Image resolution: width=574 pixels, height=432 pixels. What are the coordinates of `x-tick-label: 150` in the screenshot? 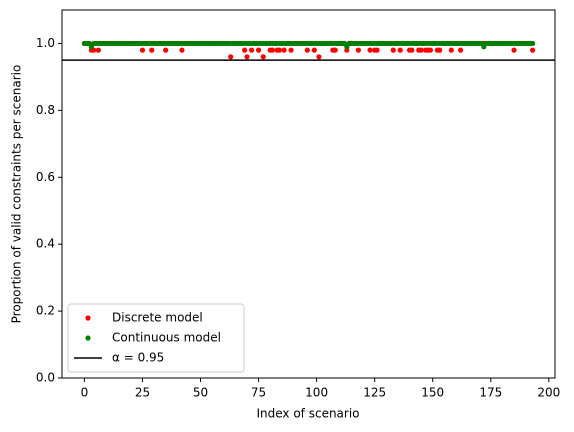 It's located at (432, 393).